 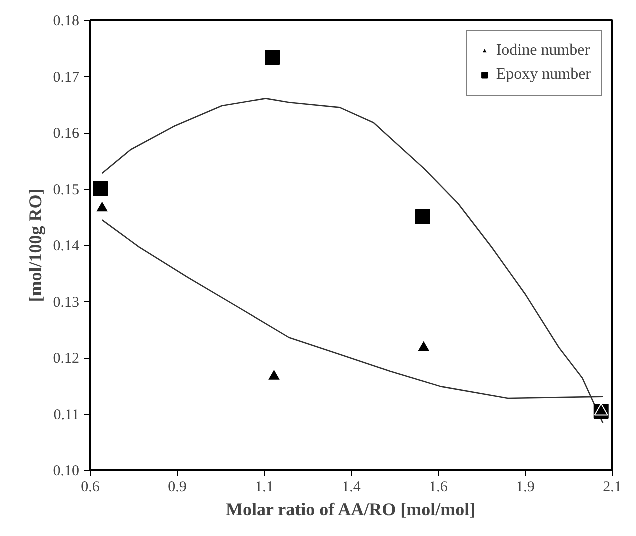 I want to click on x-tick-label: 1.9, so click(x=525, y=488).